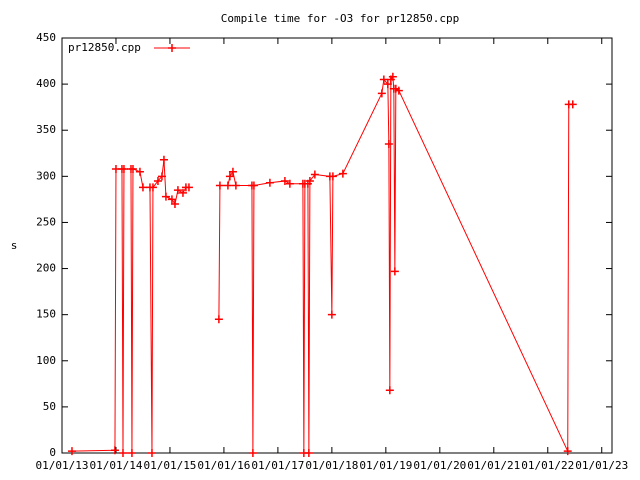 This screenshot has width=640, height=480. What do you see at coordinates (46, 83) in the screenshot?
I see `y-tick-label: 400` at bounding box center [46, 83].